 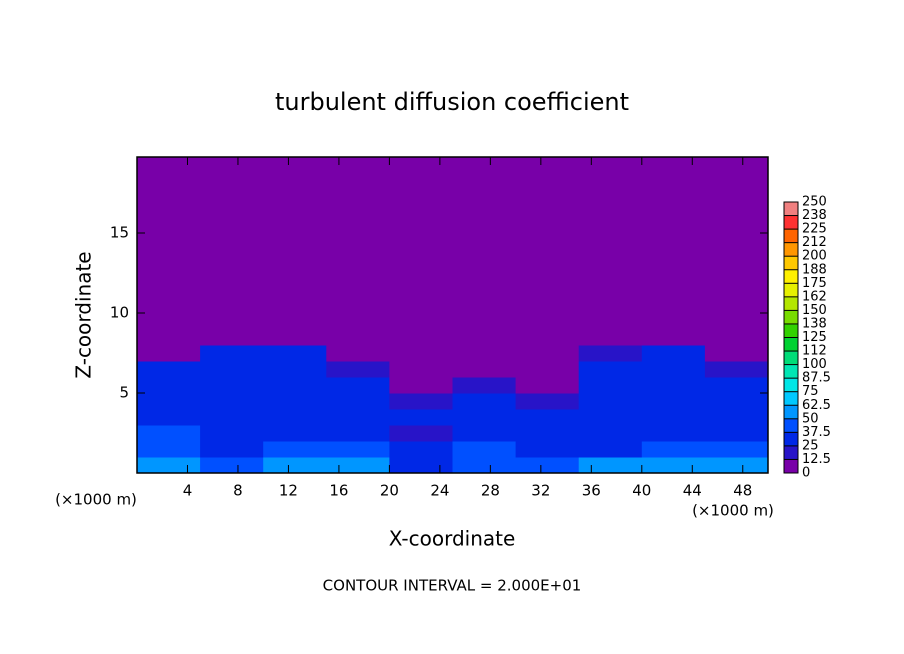 What do you see at coordinates (742, 491) in the screenshot?
I see `x-tick-label: 48` at bounding box center [742, 491].